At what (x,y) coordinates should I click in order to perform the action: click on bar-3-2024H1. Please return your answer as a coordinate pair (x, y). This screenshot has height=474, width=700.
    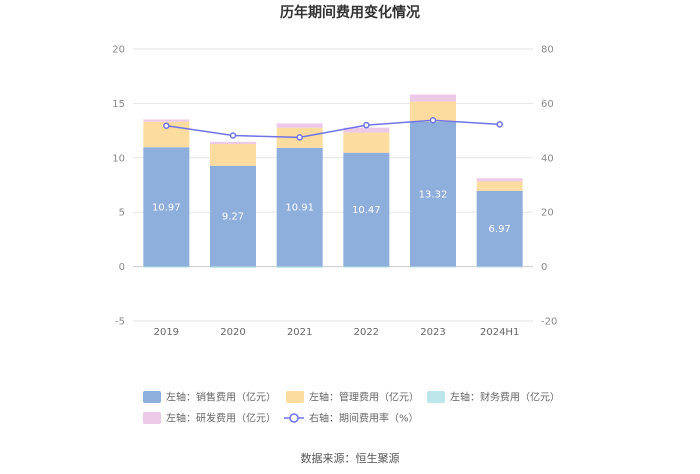
    Looking at the image, I should click on (499, 267).